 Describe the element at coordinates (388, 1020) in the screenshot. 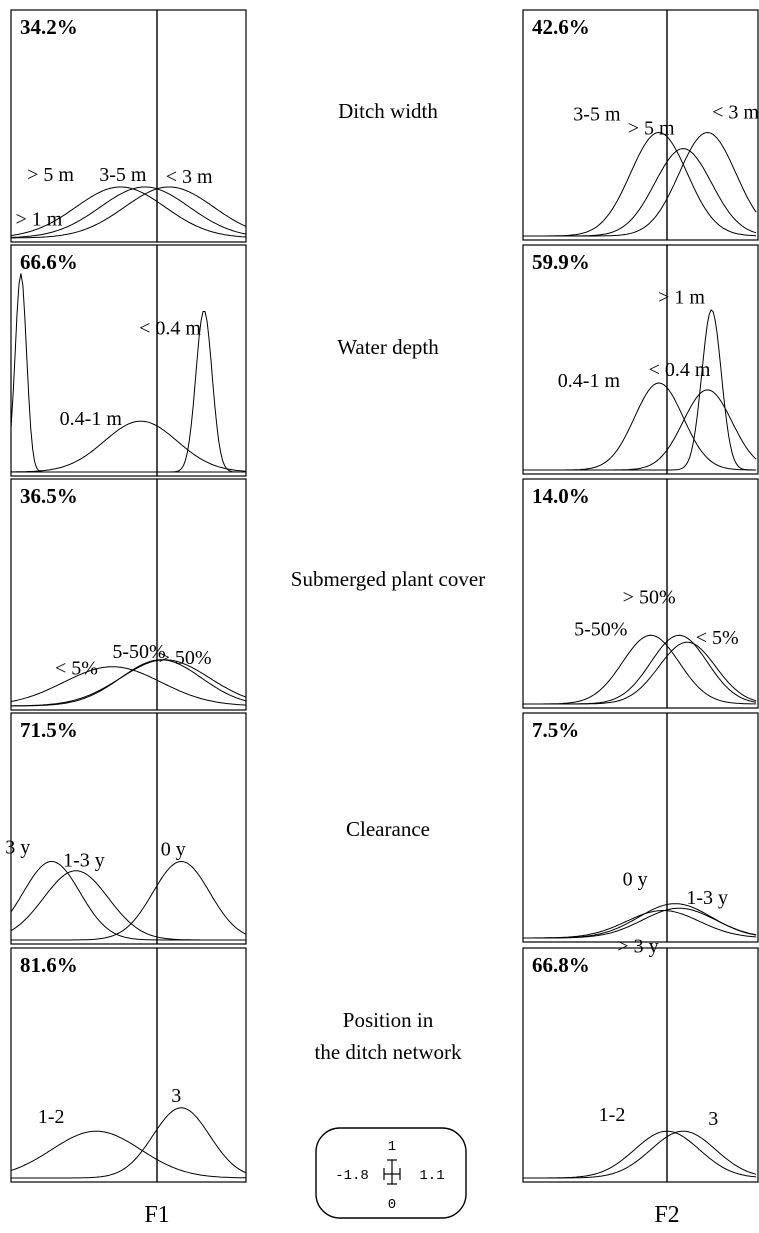

I see `variable-caption: Position in` at that location.